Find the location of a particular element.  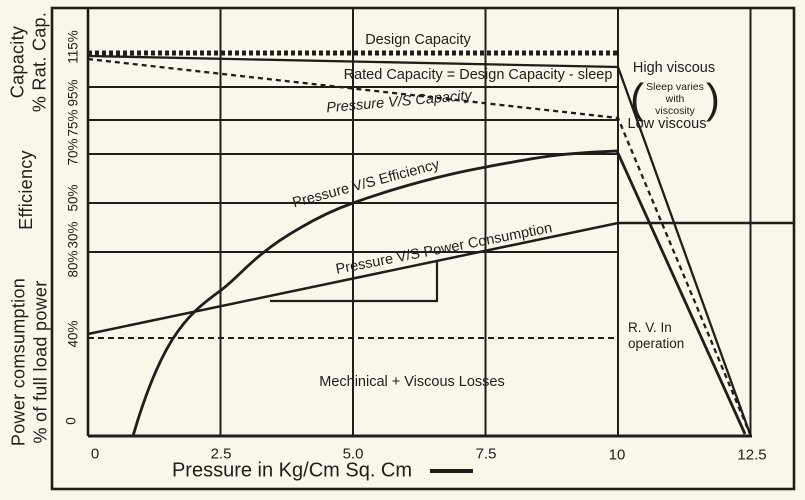

y-tick-40pct: 40% is located at coordinates (73, 334).